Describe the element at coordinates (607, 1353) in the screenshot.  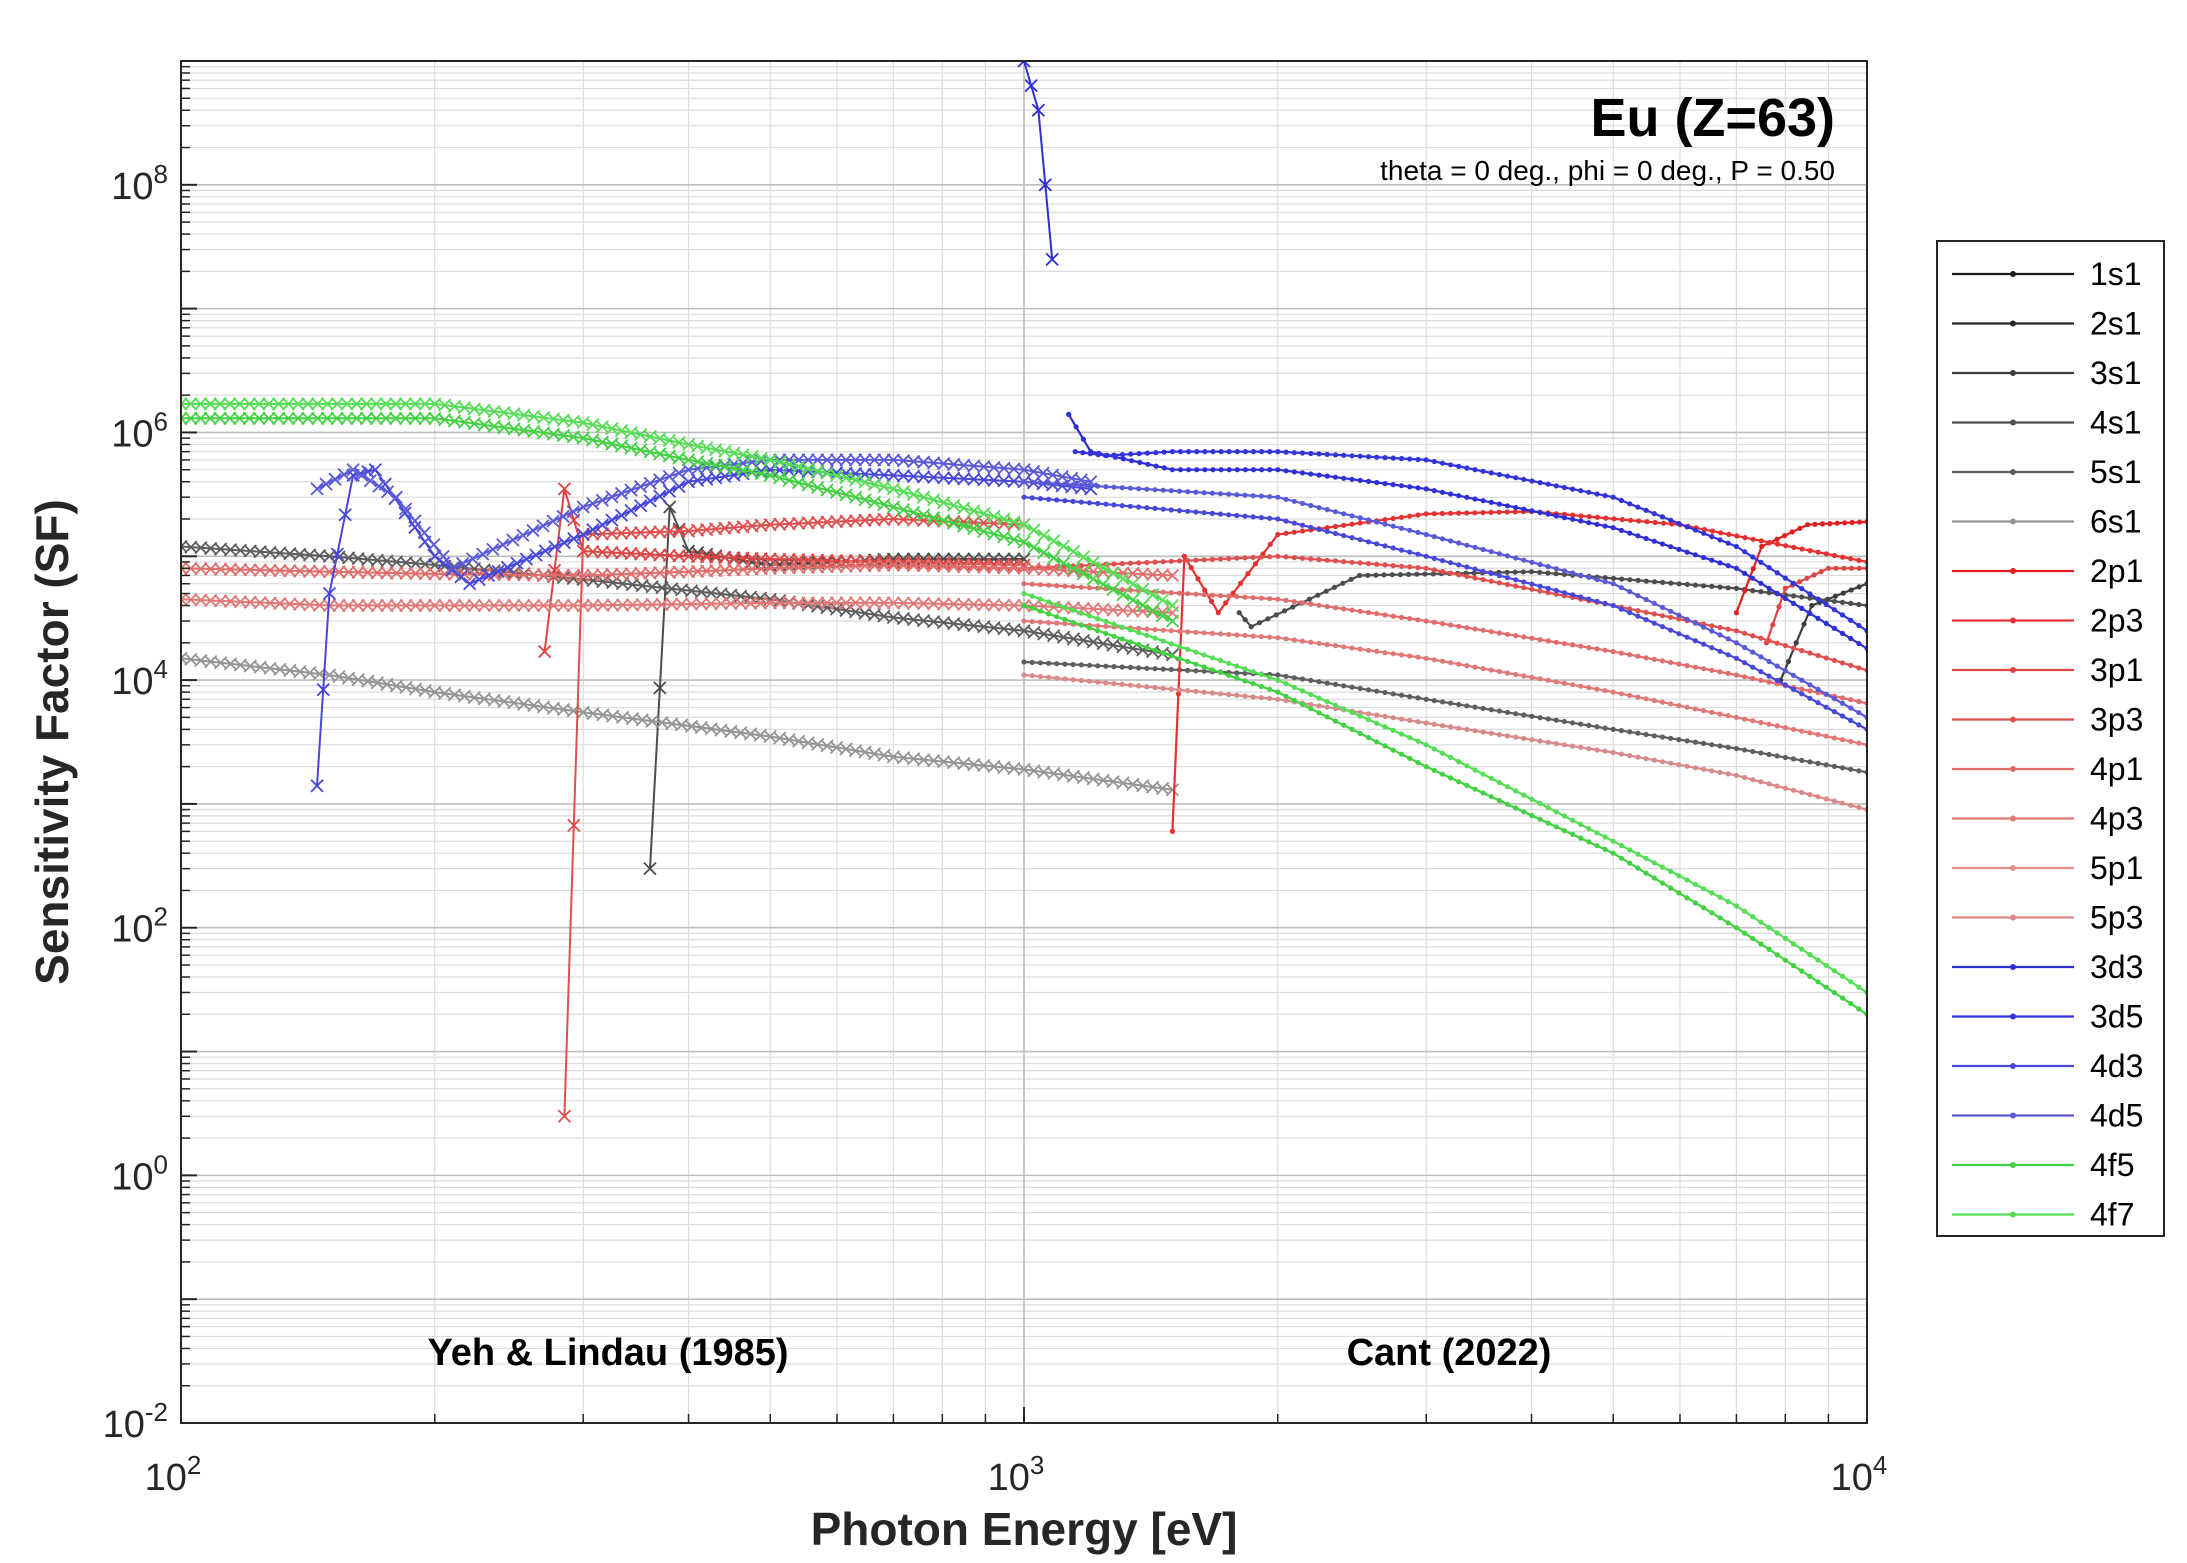
I see `annotation-yeh-lindau: Yeh & Lindau (1985)` at that location.